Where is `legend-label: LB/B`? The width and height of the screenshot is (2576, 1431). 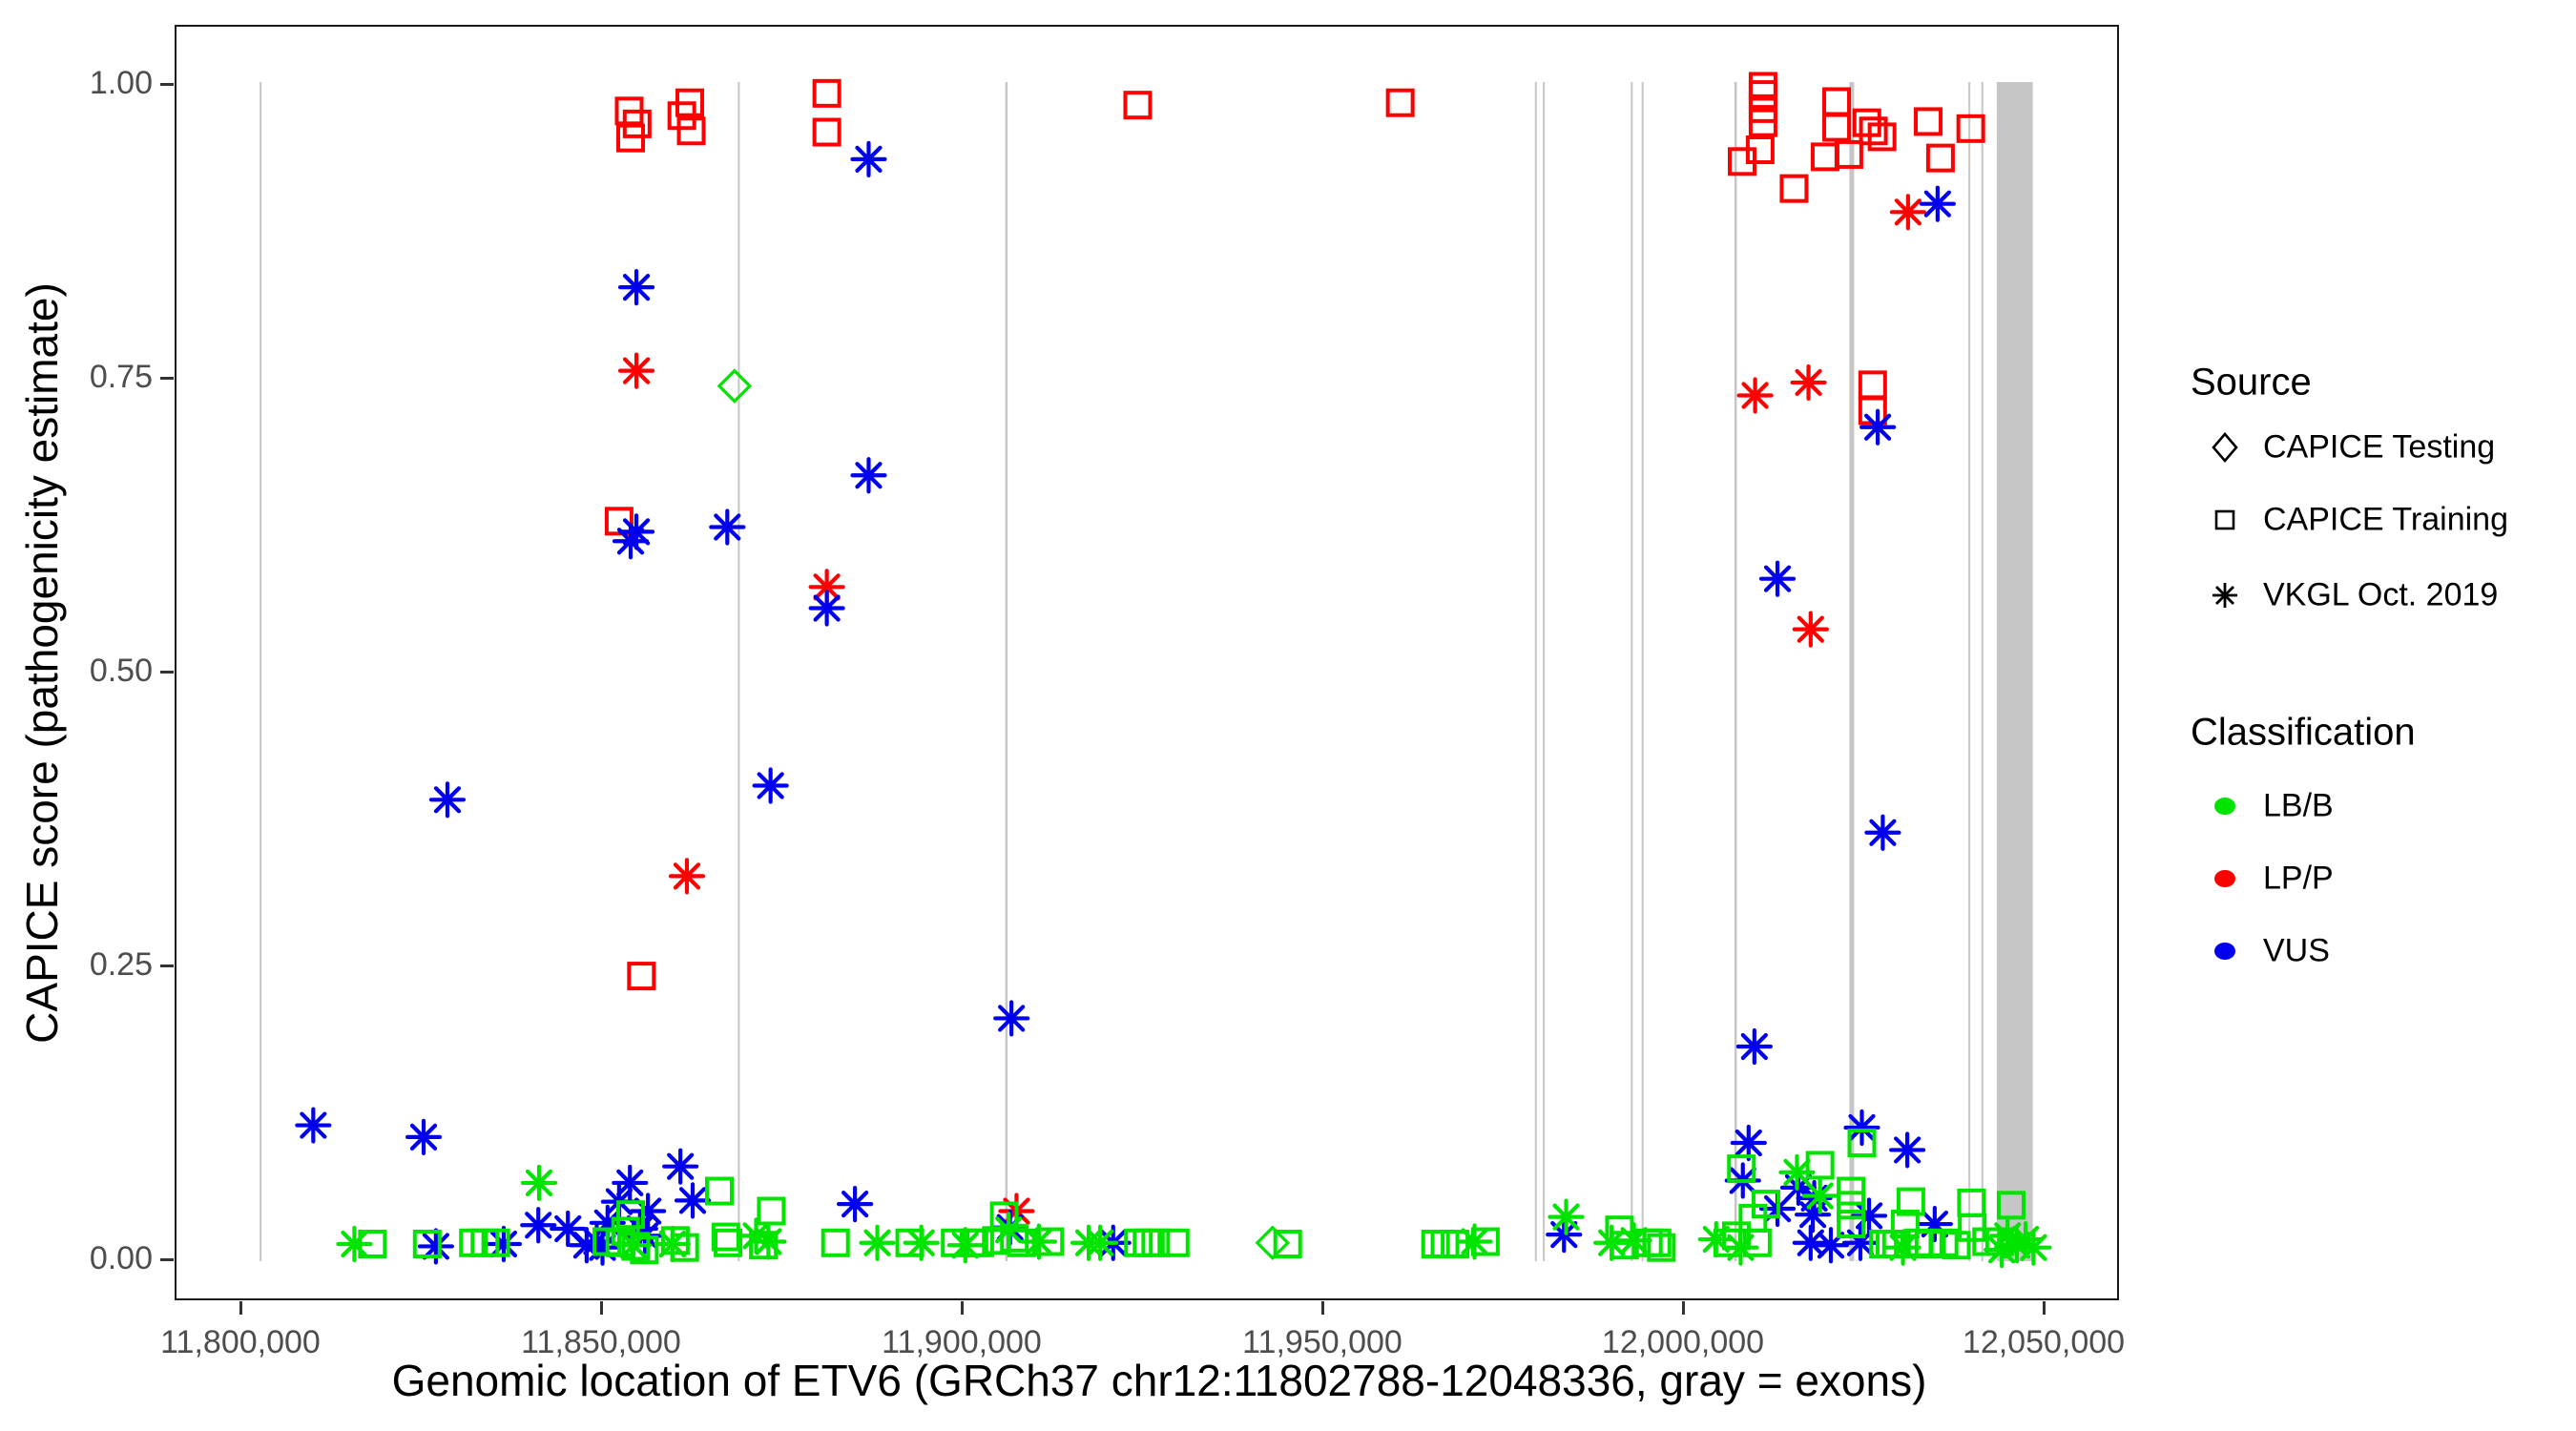
legend-label: LB/B is located at coordinates (2298, 805).